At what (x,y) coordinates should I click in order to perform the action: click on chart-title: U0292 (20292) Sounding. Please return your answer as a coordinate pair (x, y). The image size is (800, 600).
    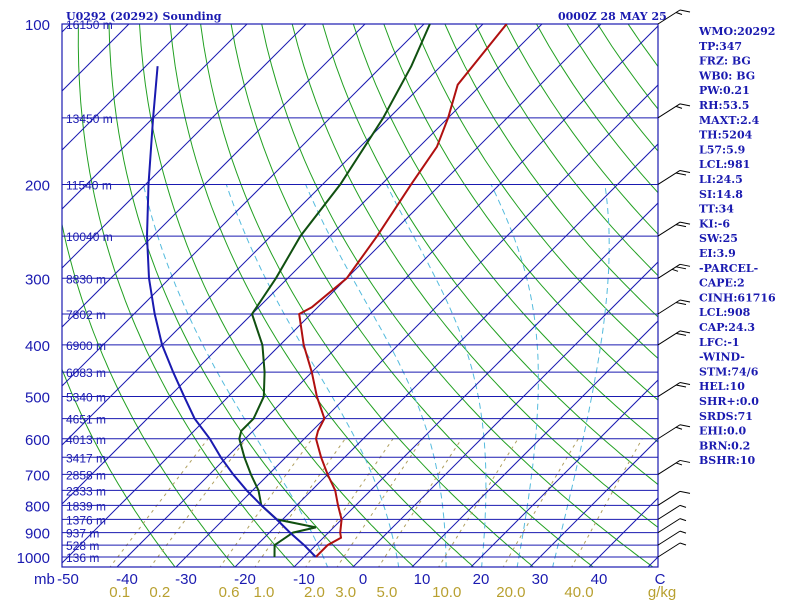
    Looking at the image, I should click on (144, 16).